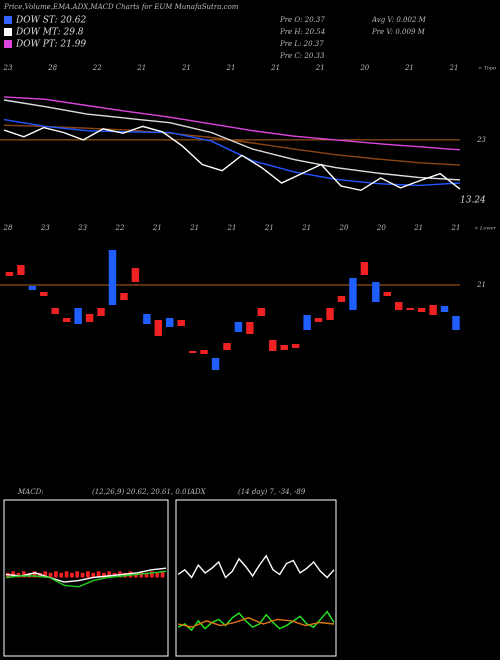 The height and width of the screenshot is (660, 500). What do you see at coordinates (30, 492) in the screenshot?
I see `panel-title: MACD:` at bounding box center [30, 492].